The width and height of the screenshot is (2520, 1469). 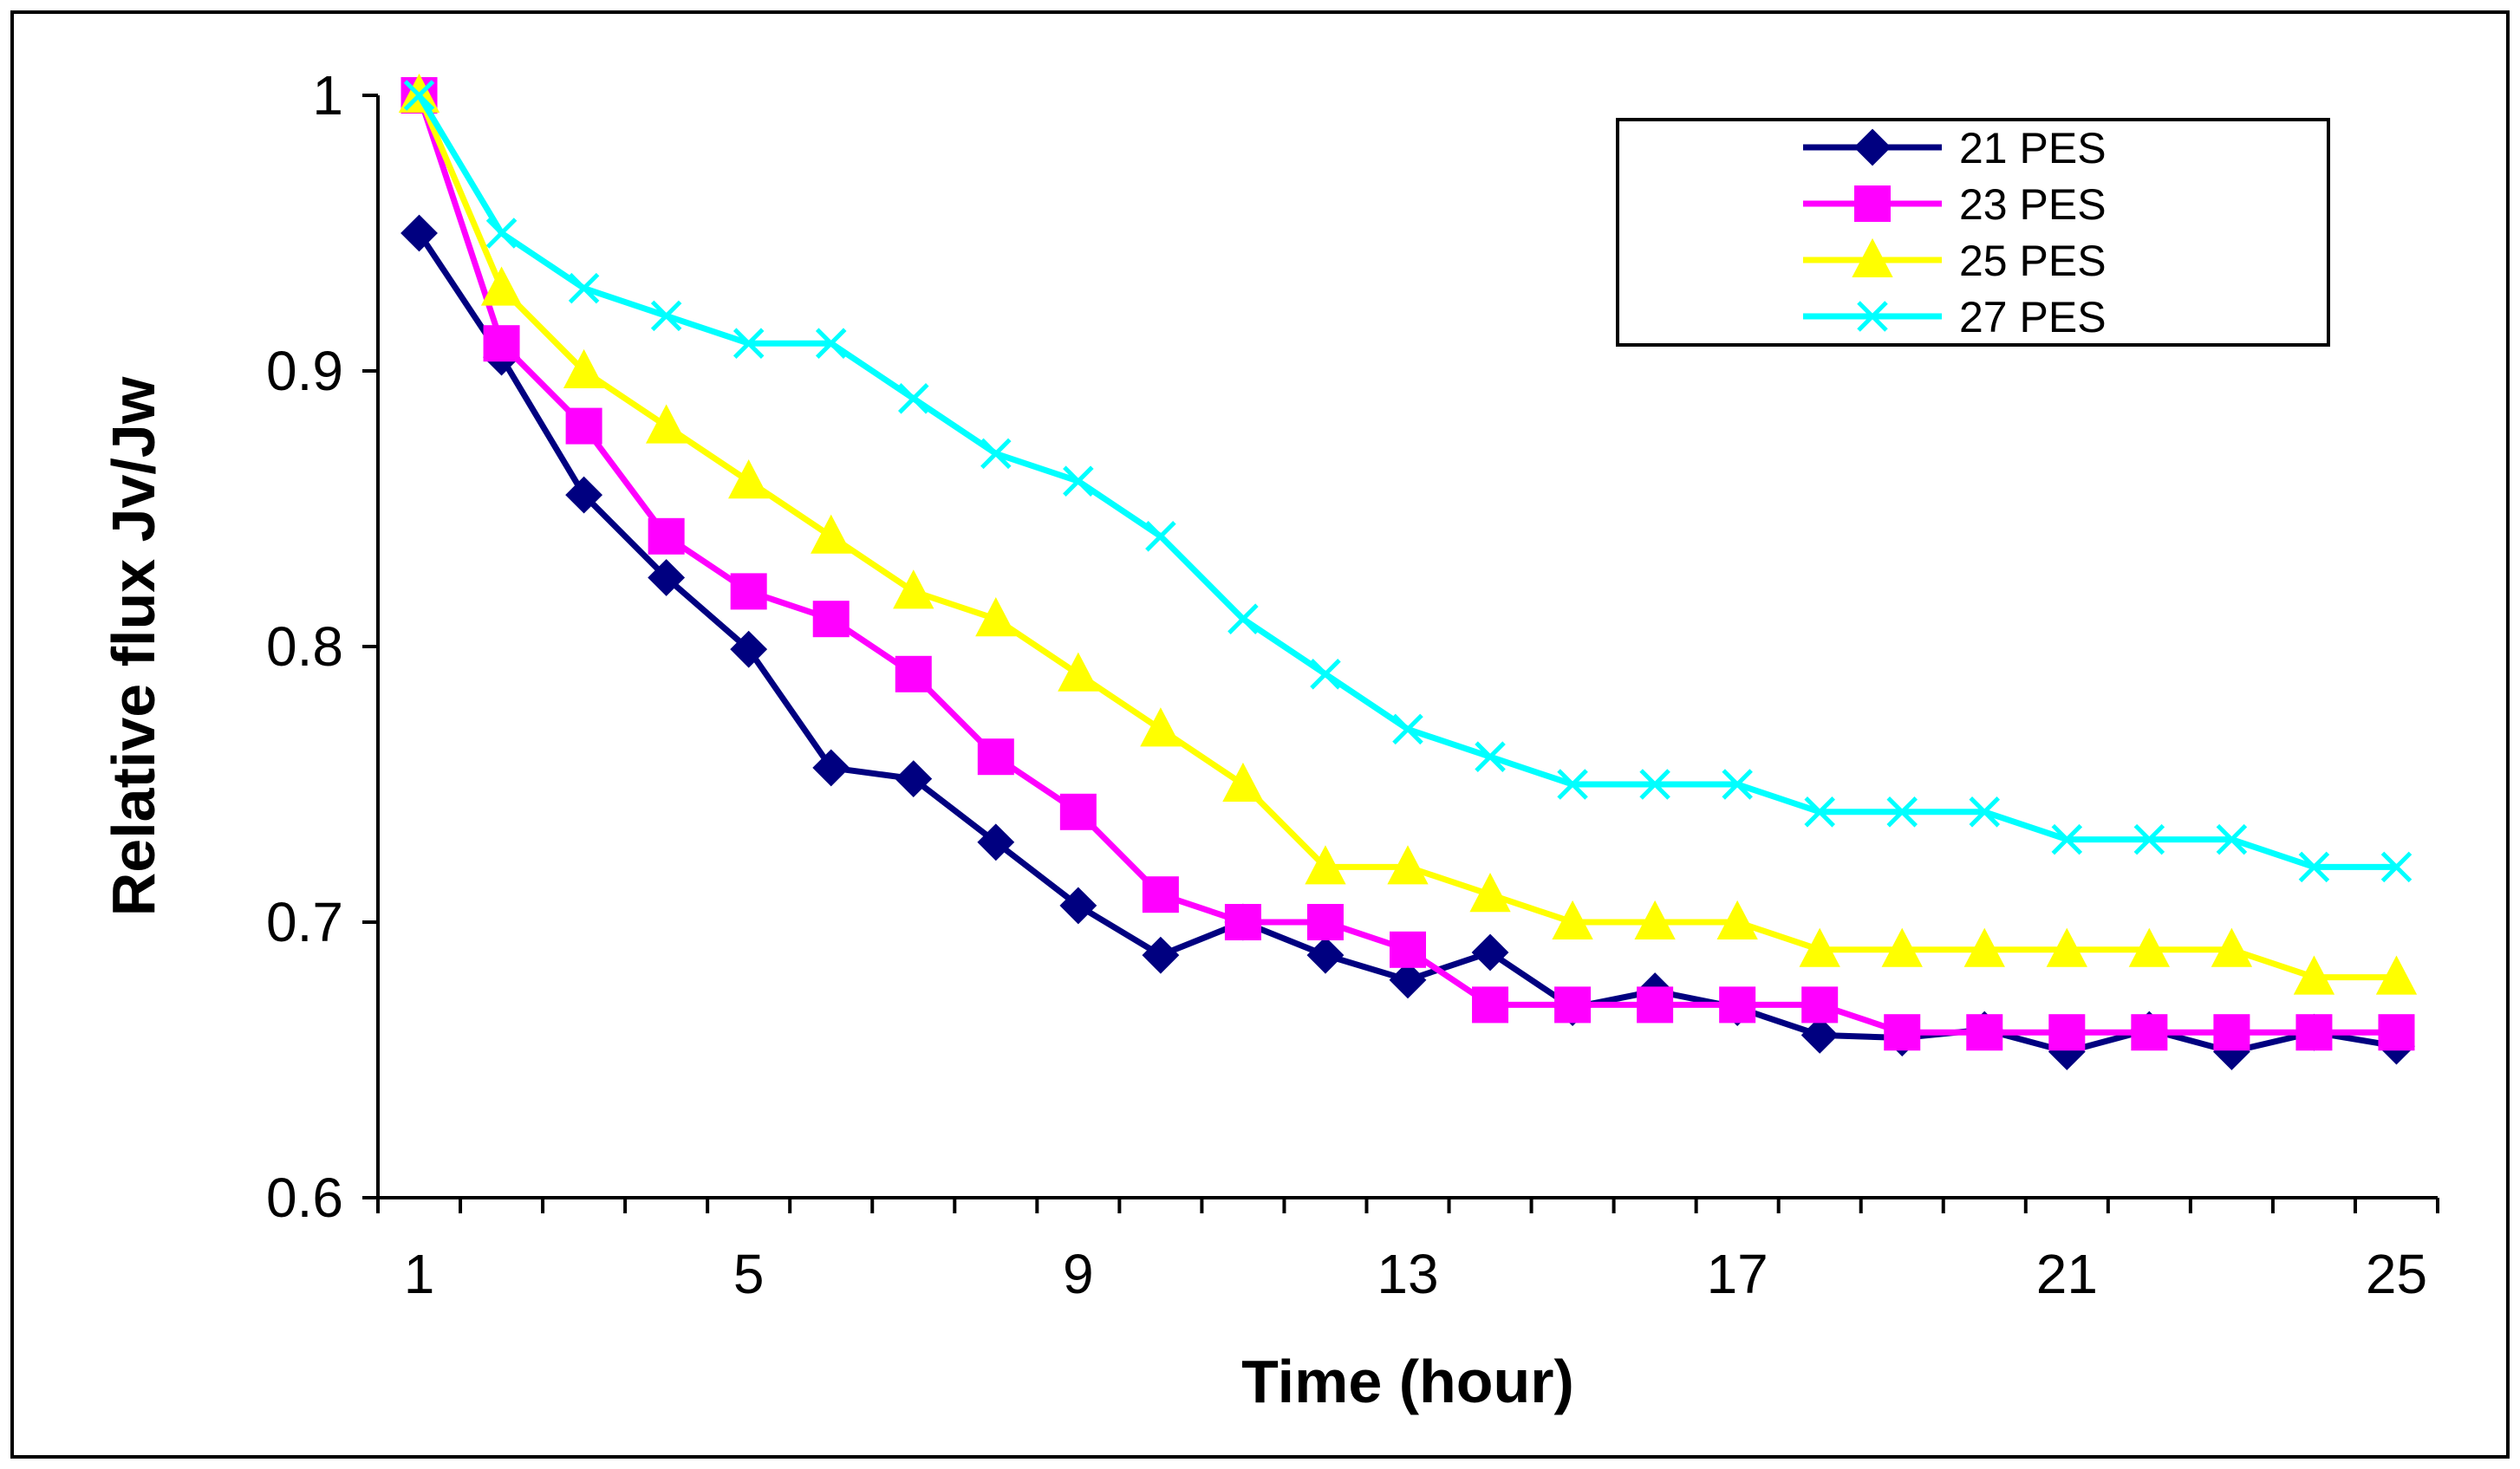 What do you see at coordinates (1078, 1274) in the screenshot?
I see `x-tick-label: 9` at bounding box center [1078, 1274].